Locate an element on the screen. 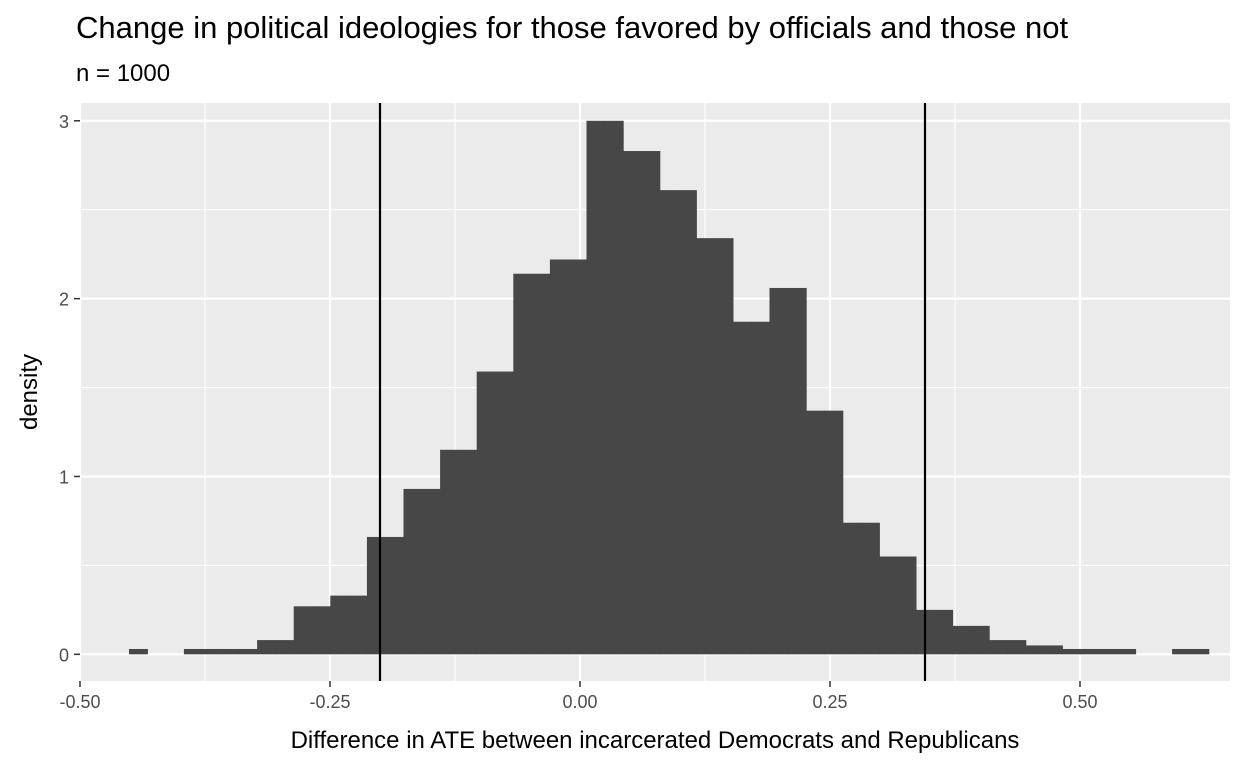 The height and width of the screenshot is (768, 1248). x-tick-label: 0.25 is located at coordinates (829, 702).